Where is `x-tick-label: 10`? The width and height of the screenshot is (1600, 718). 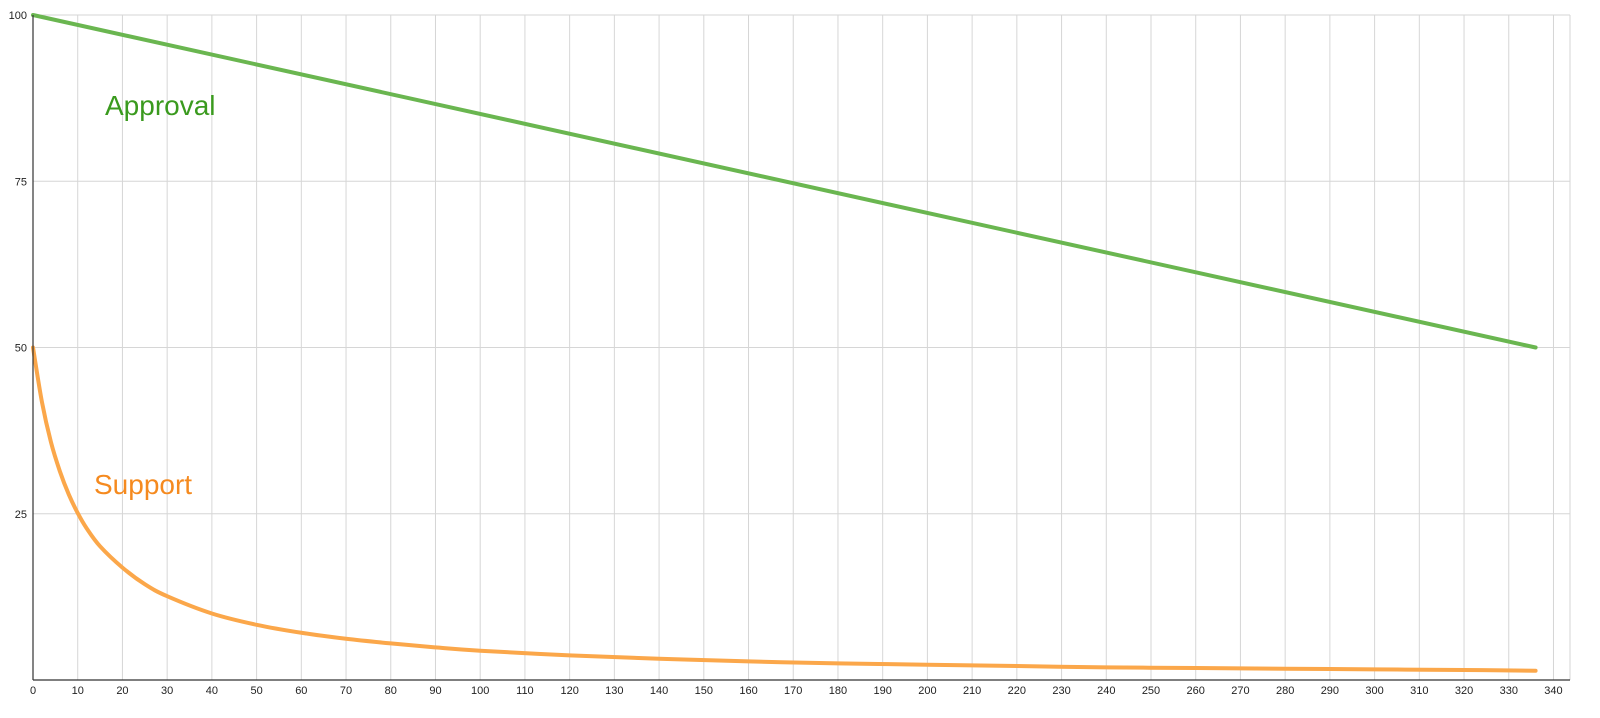
x-tick-label: 10 is located at coordinates (78, 691).